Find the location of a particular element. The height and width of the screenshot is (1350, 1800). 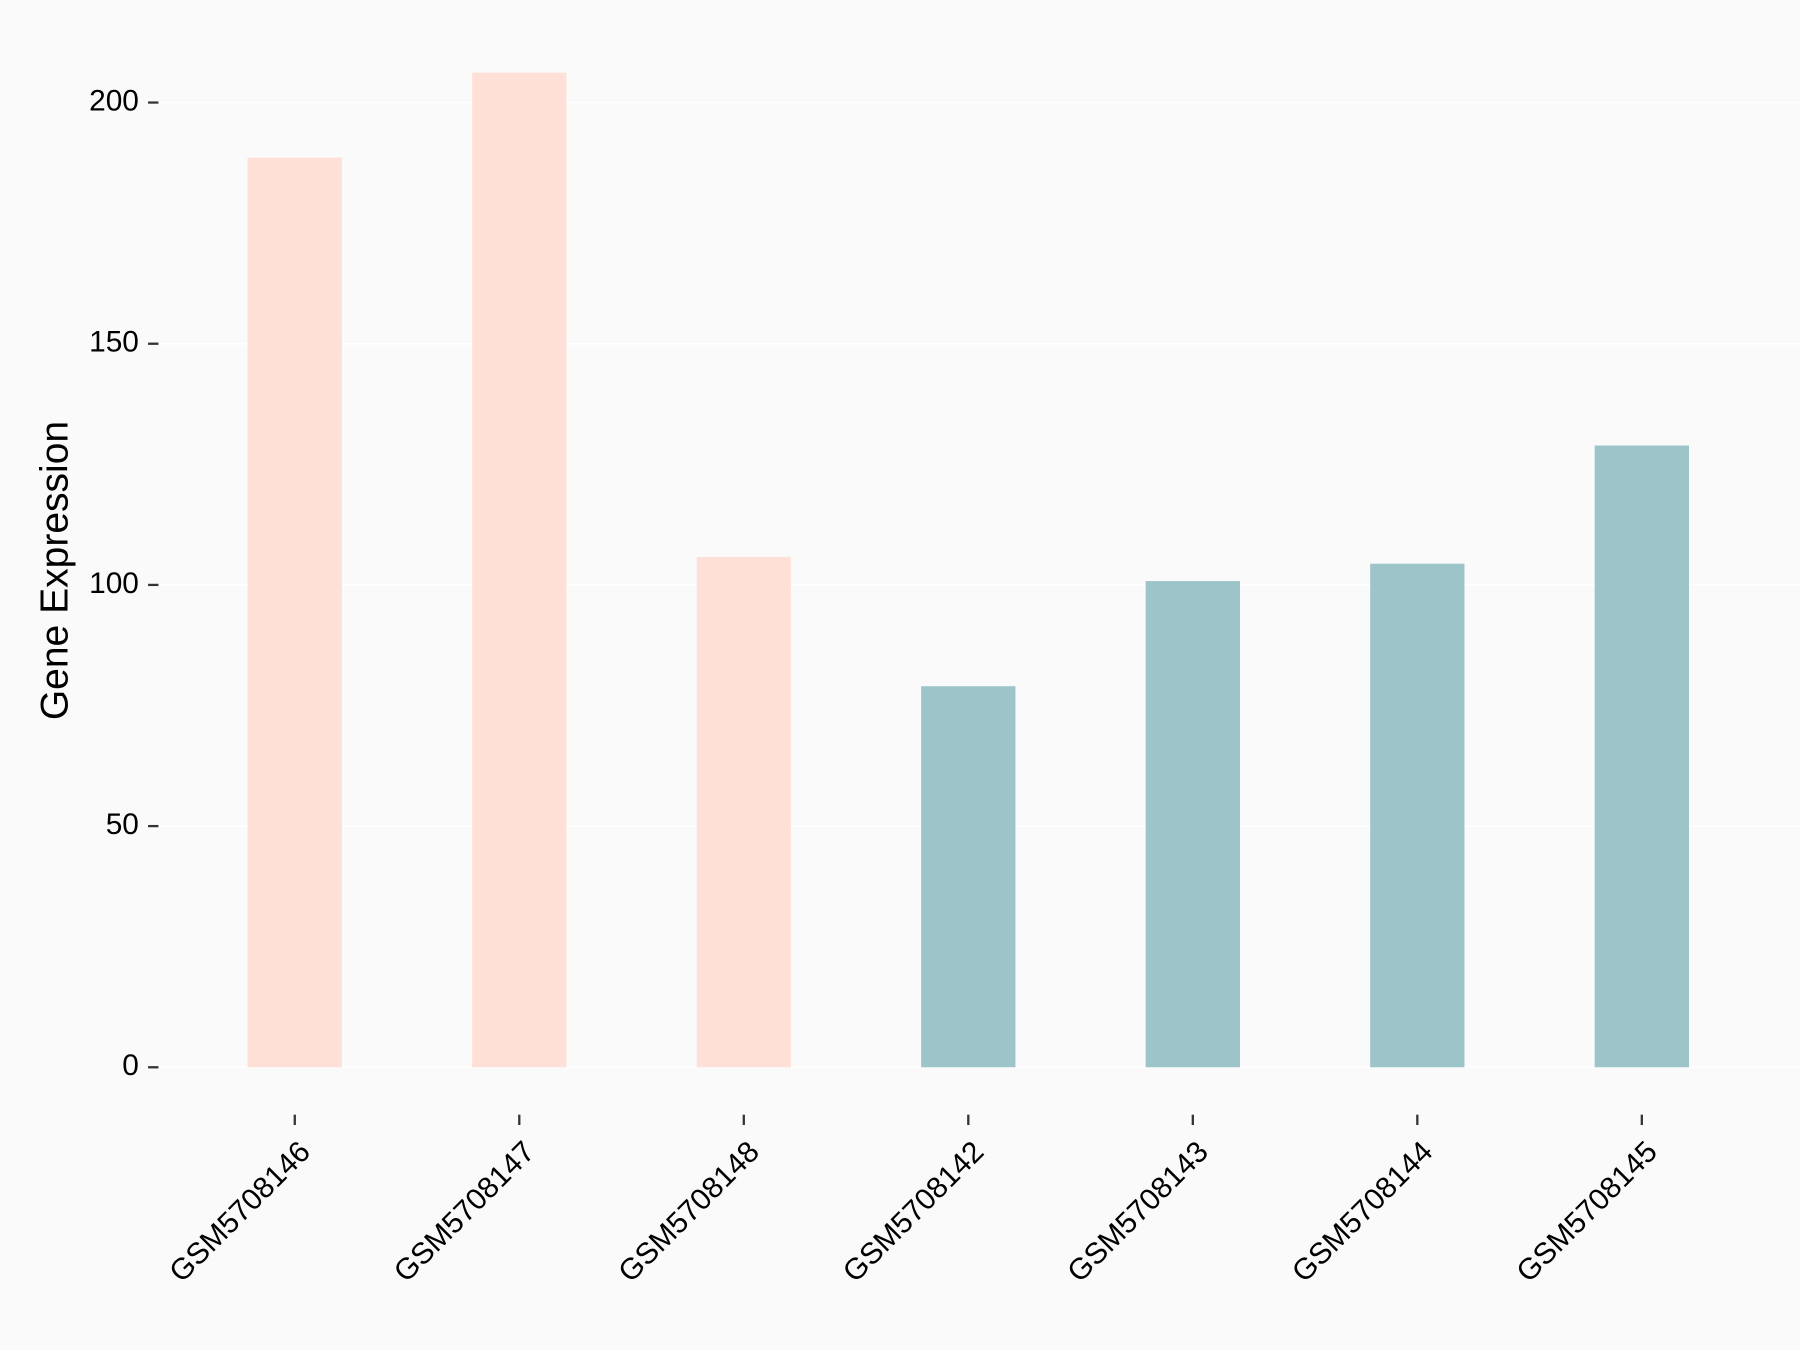

y-tick-label: 50 is located at coordinates (122, 824).